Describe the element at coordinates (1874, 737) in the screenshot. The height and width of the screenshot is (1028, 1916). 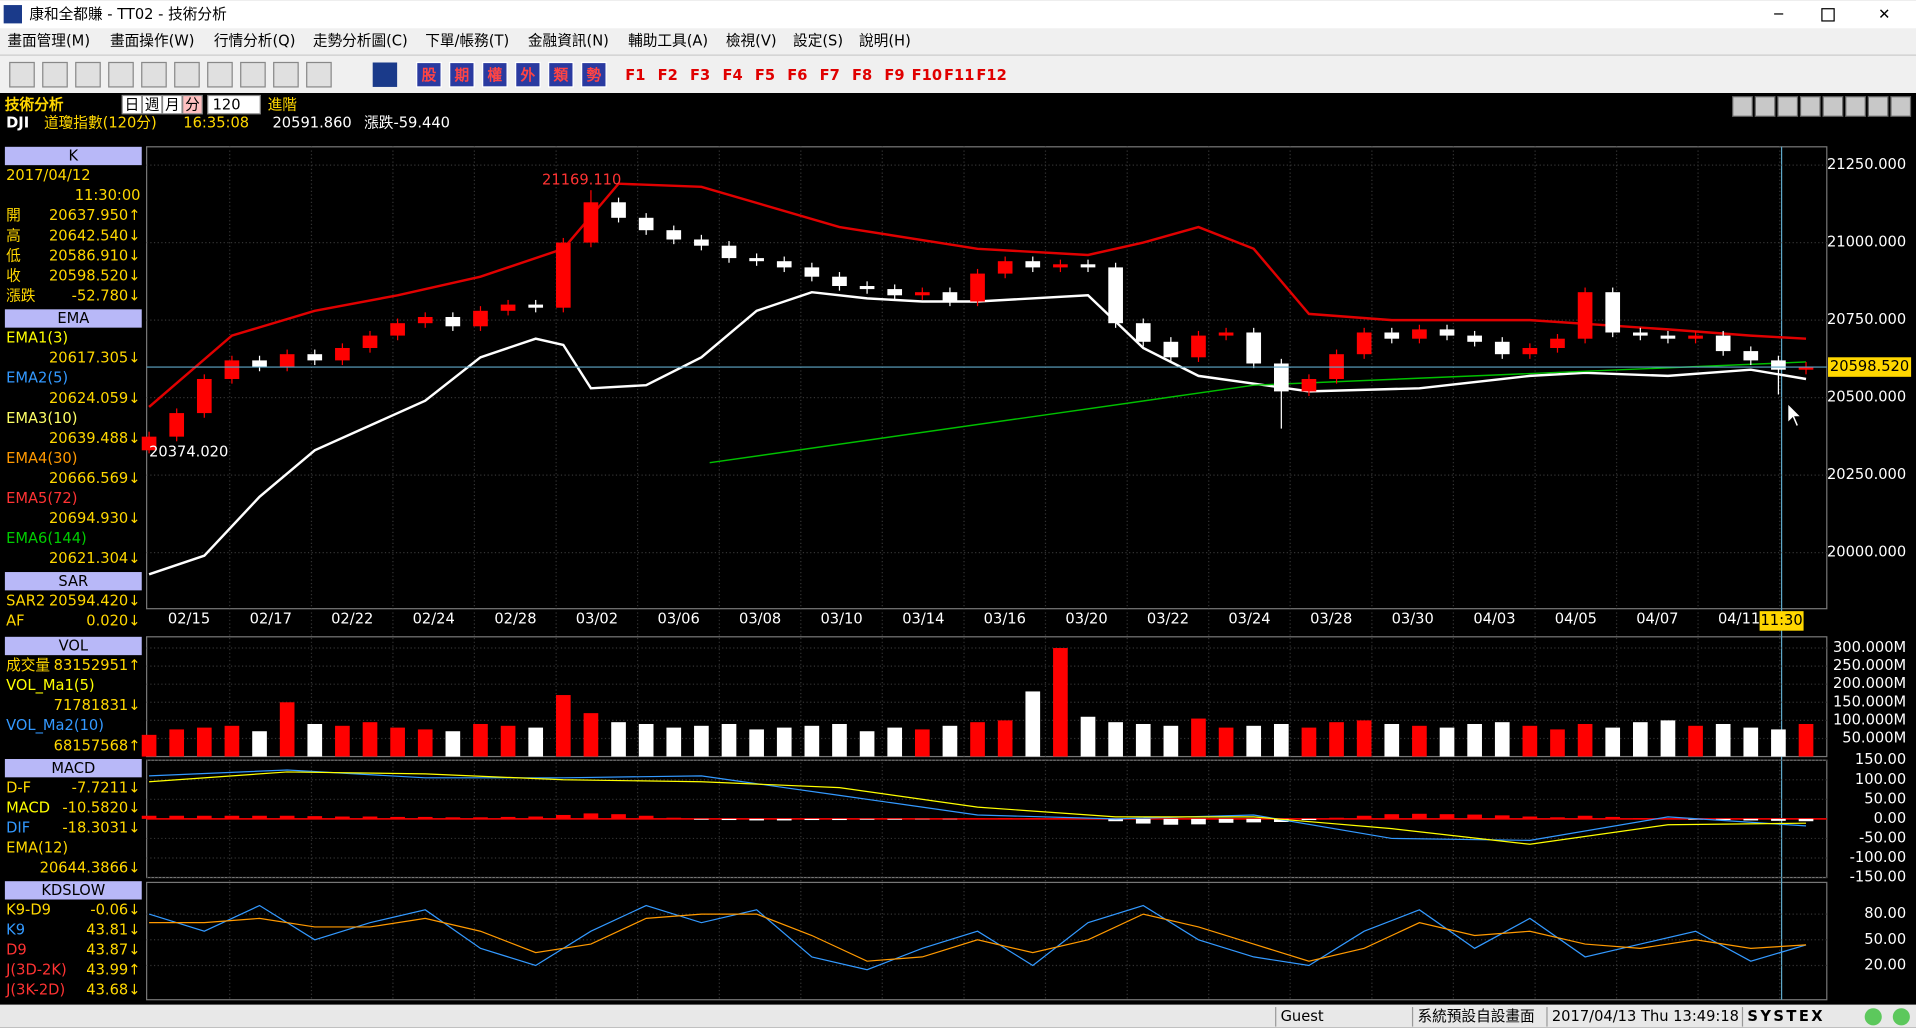
I see `y-tick-label: 50.000M` at that location.